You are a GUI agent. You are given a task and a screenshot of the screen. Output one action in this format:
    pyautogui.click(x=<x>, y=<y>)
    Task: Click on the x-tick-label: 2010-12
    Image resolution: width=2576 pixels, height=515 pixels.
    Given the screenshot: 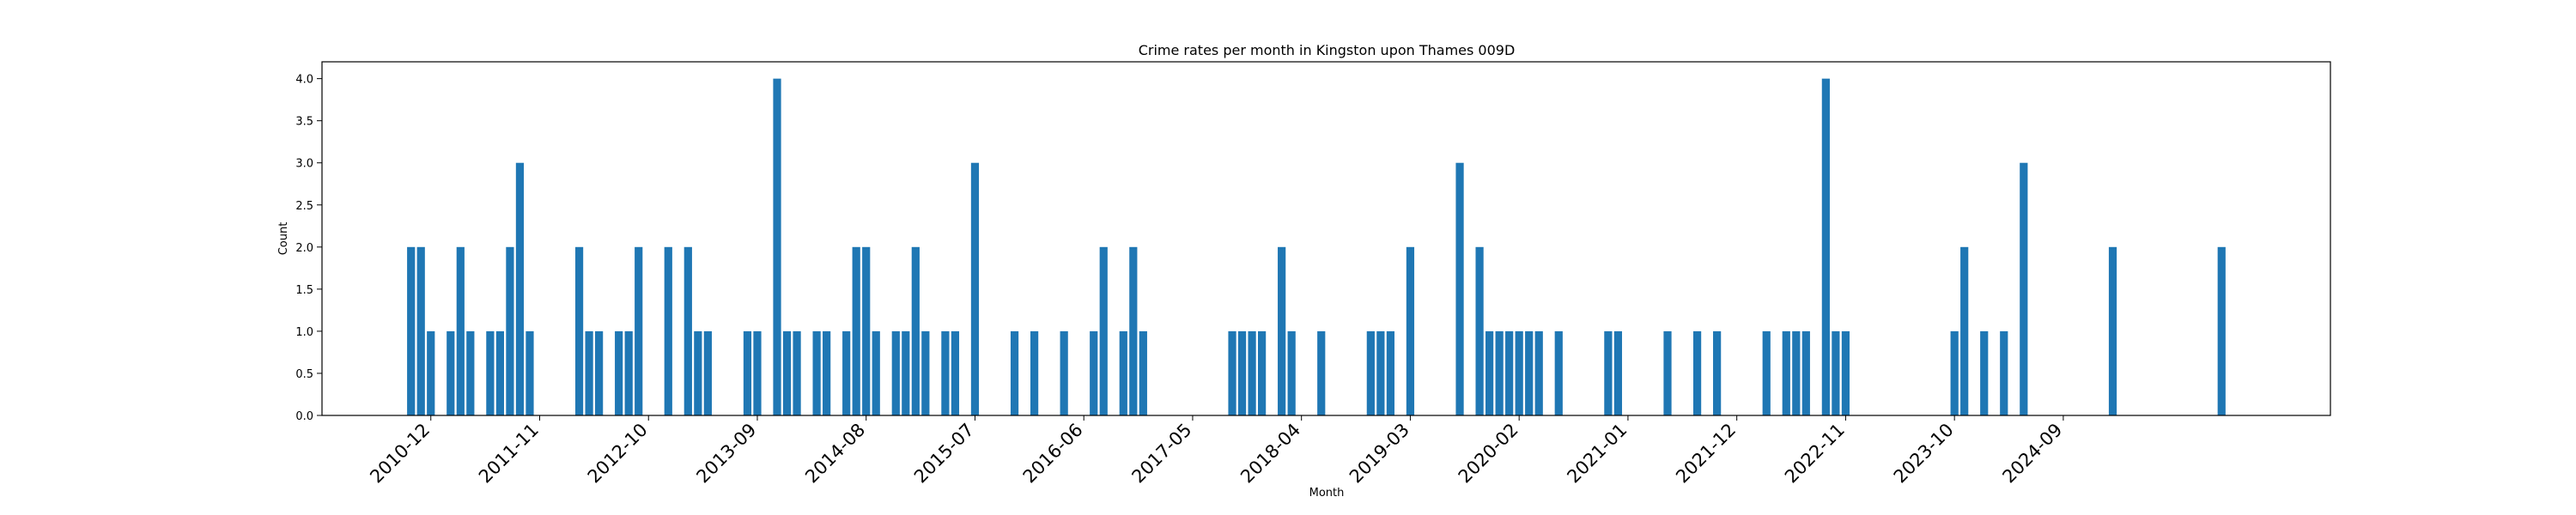 What is the action you would take?
    pyautogui.click(x=400, y=454)
    